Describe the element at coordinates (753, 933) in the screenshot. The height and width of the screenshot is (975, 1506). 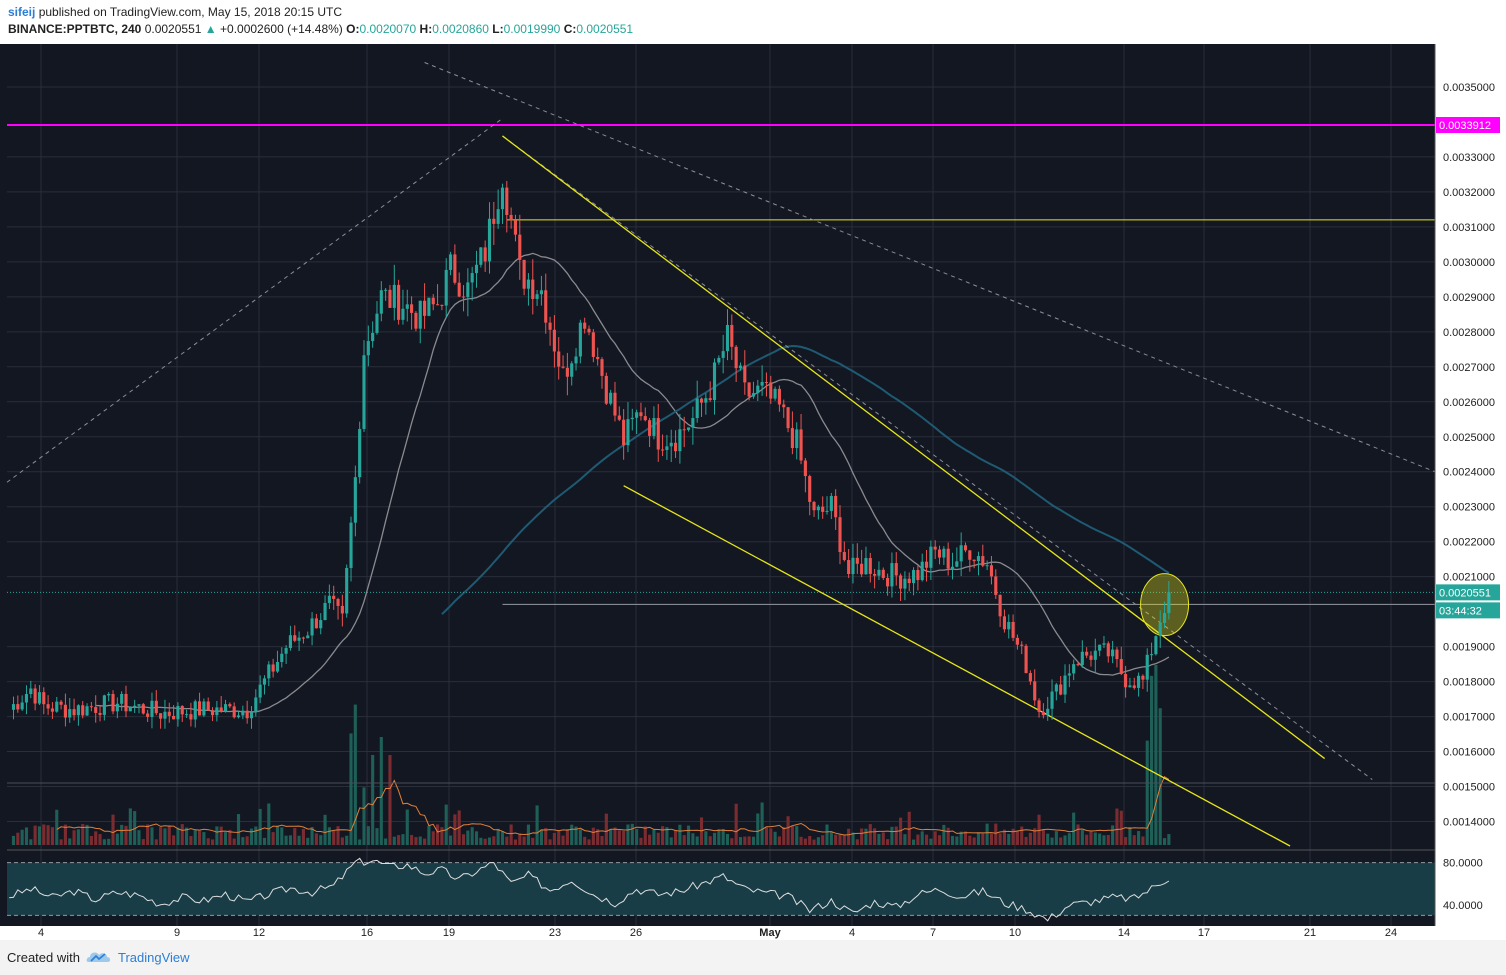
I see `time-axis-panel` at that location.